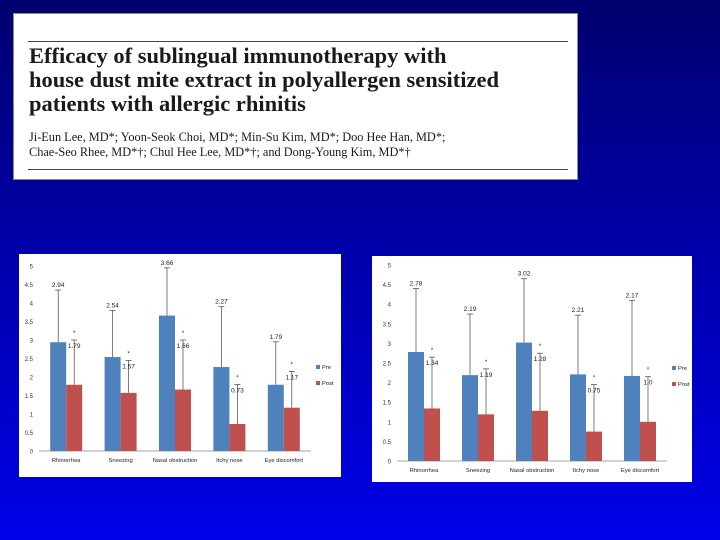 The height and width of the screenshot is (540, 720). What do you see at coordinates (275, 337) in the screenshot?
I see `data-label-pre: 1.79` at bounding box center [275, 337].